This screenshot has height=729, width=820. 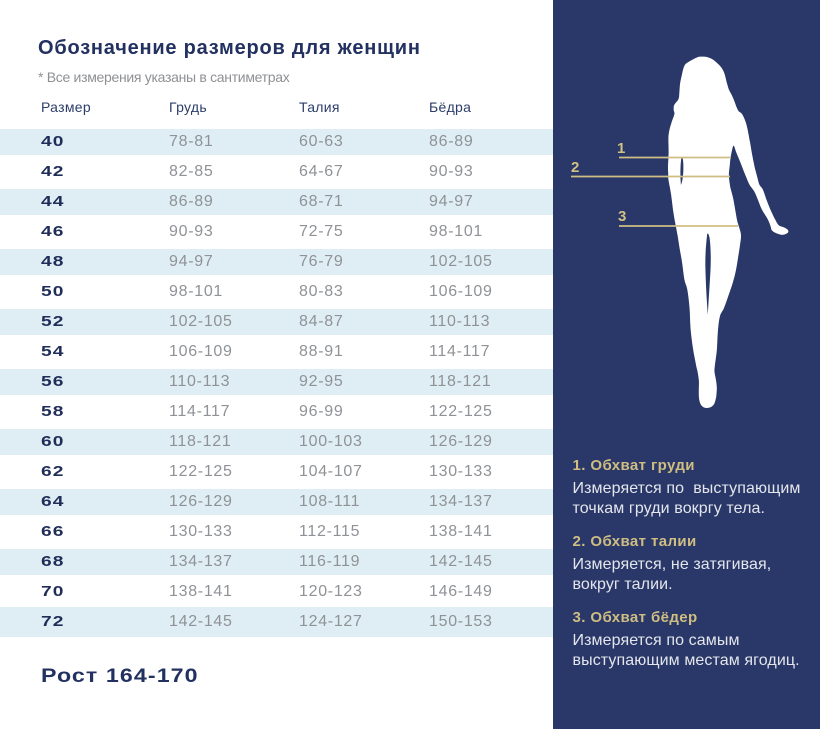 What do you see at coordinates (622, 216) in the screenshot?
I see `svg-text: 3` at bounding box center [622, 216].